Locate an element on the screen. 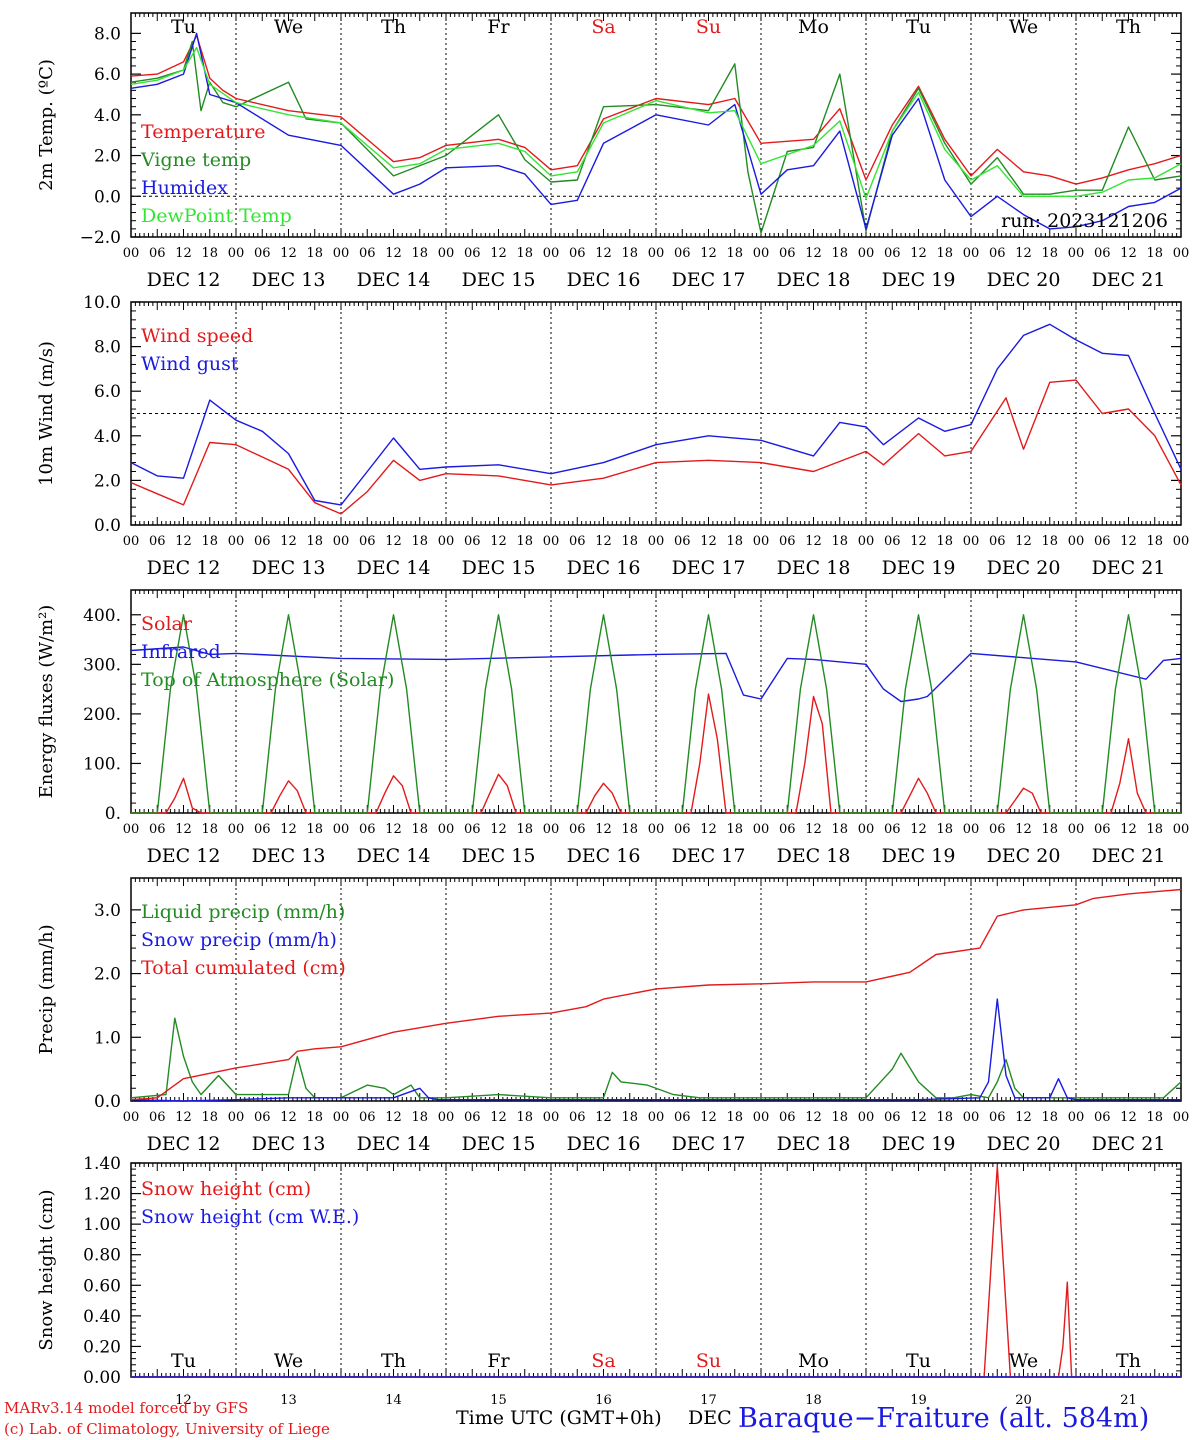 This screenshot has width=1194, height=1440. legend-entry: Snow height (cm) is located at coordinates (226, 1189).